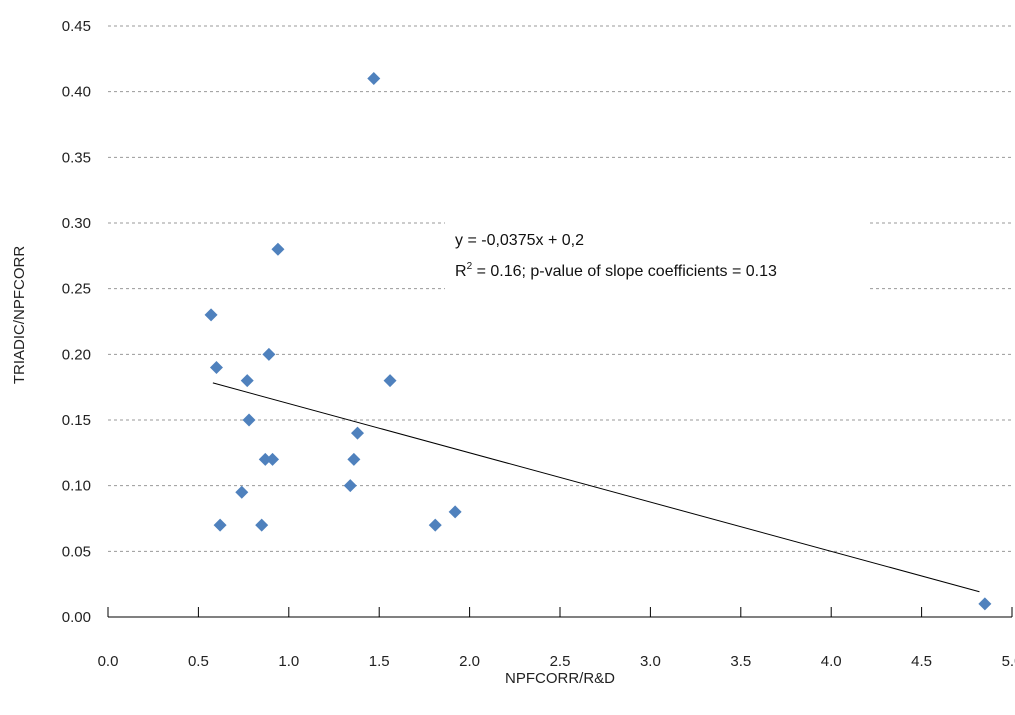  I want to click on x-tick-label: 2.0, so click(469, 661).